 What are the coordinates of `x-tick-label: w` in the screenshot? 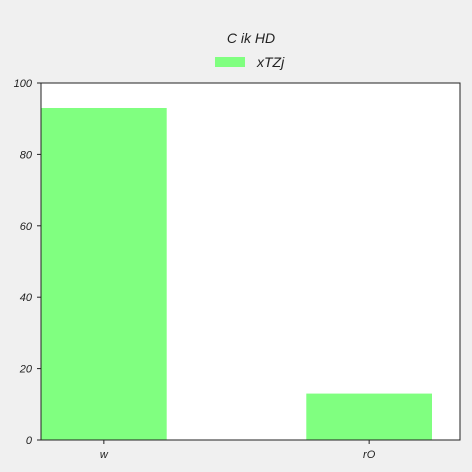 It's located at (104, 455).